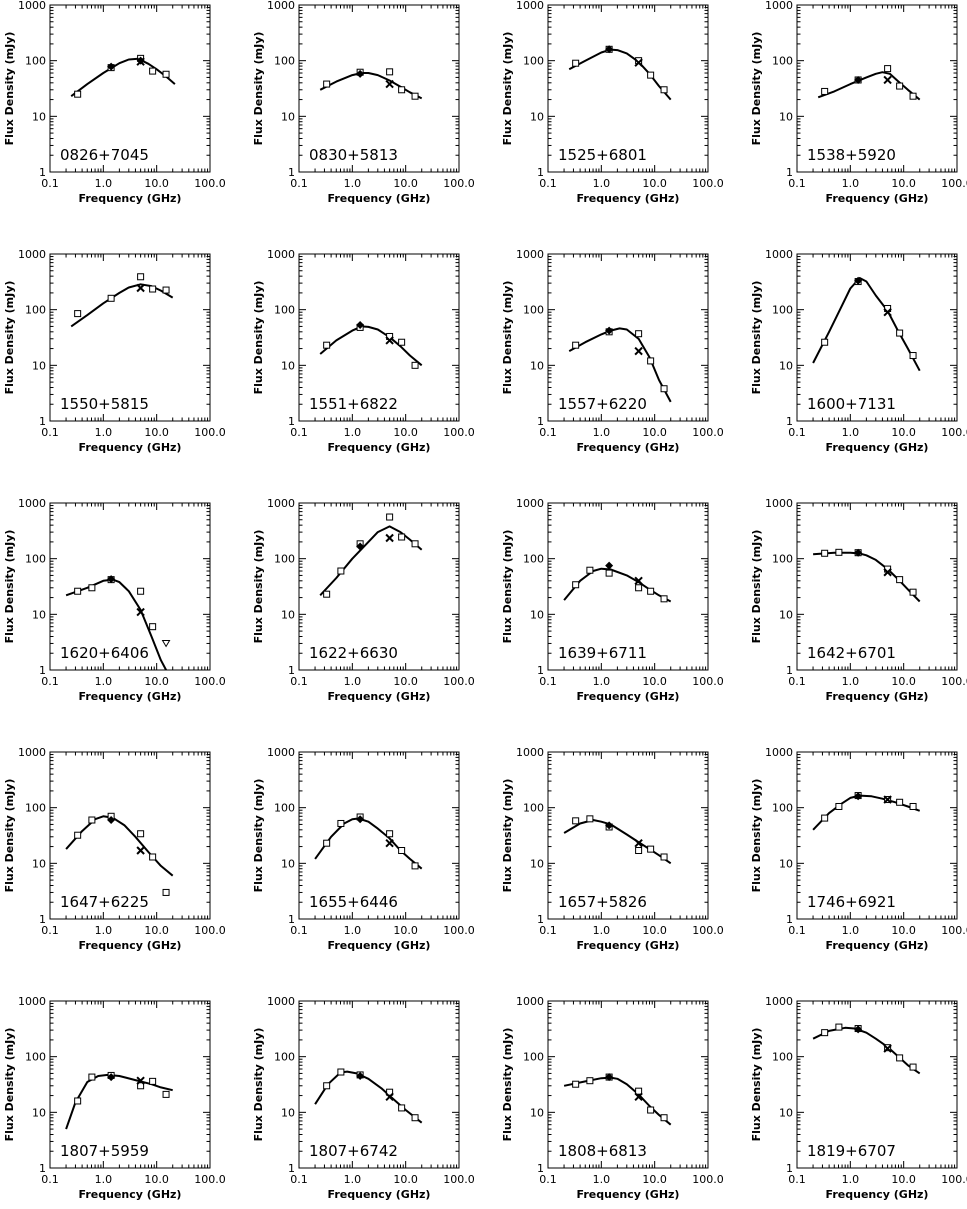 Image resolution: width=967 pixels, height=1209 pixels. Describe the element at coordinates (353, 653) in the screenshot. I see `source-name: 1622+6630` at that location.